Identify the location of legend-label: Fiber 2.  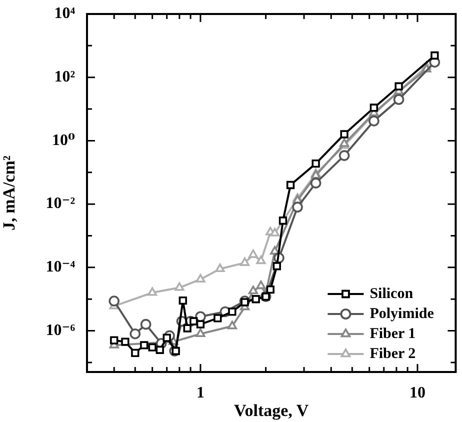
(393, 354).